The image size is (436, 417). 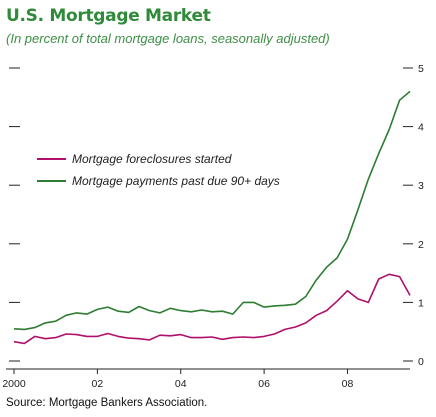 I want to click on y-tick-label: 1, so click(x=421, y=303).